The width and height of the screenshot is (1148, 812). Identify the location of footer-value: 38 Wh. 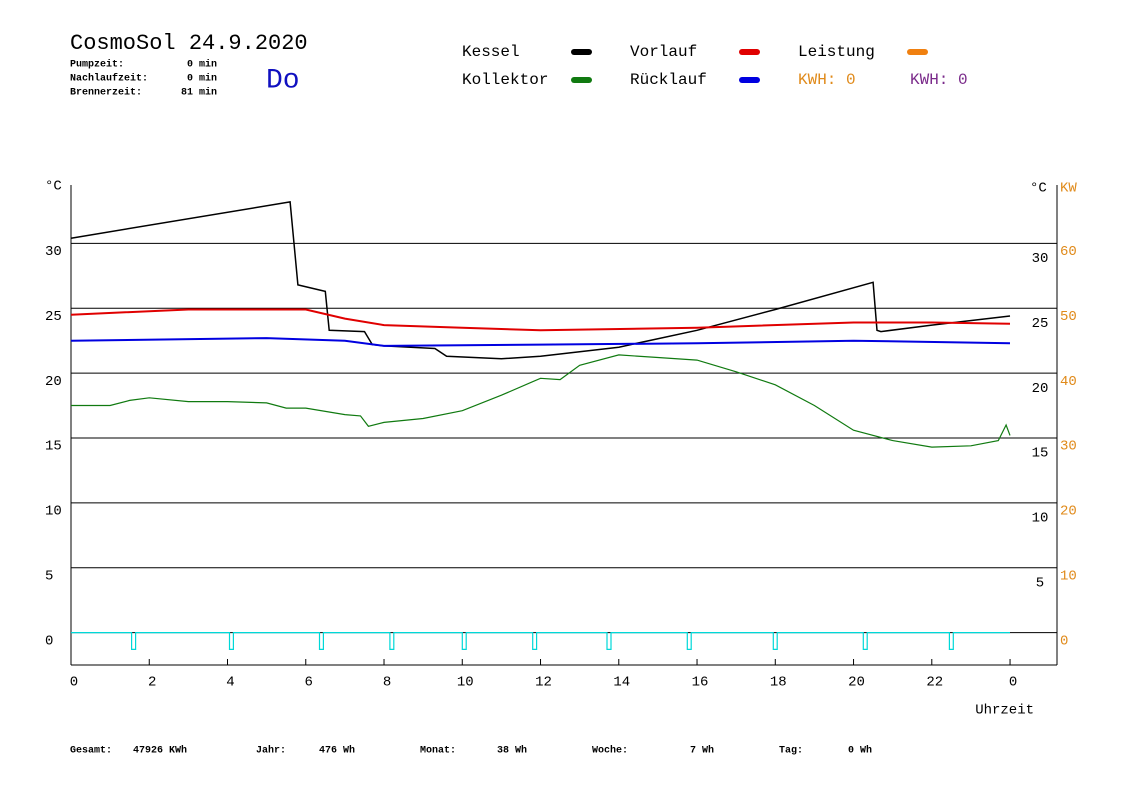
(512, 751).